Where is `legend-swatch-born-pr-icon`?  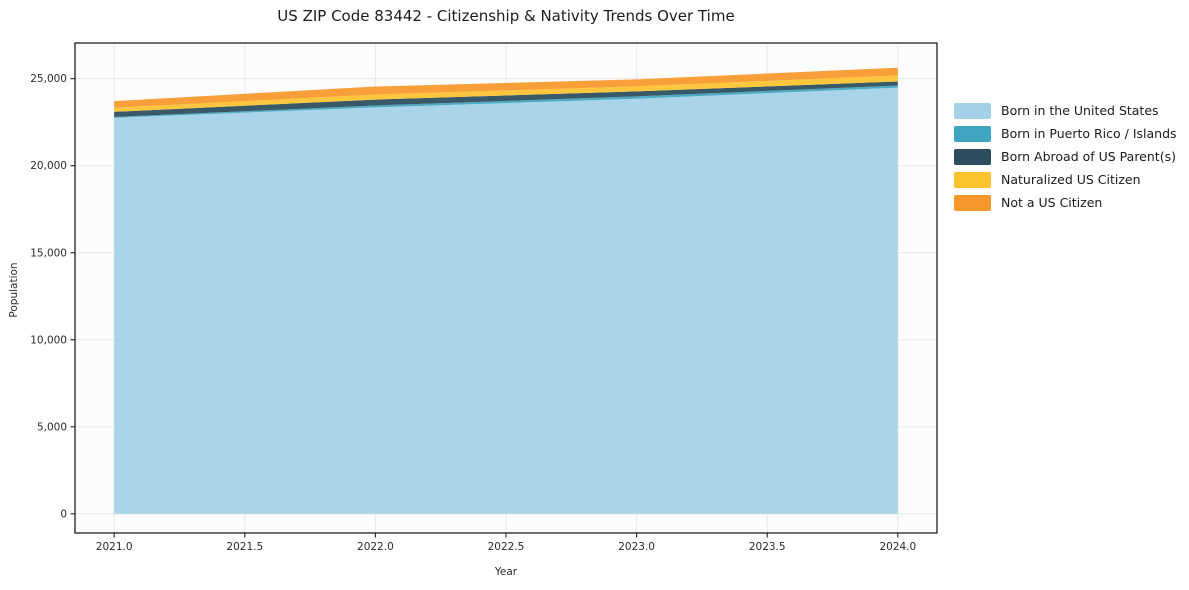 legend-swatch-born-pr-icon is located at coordinates (972, 134).